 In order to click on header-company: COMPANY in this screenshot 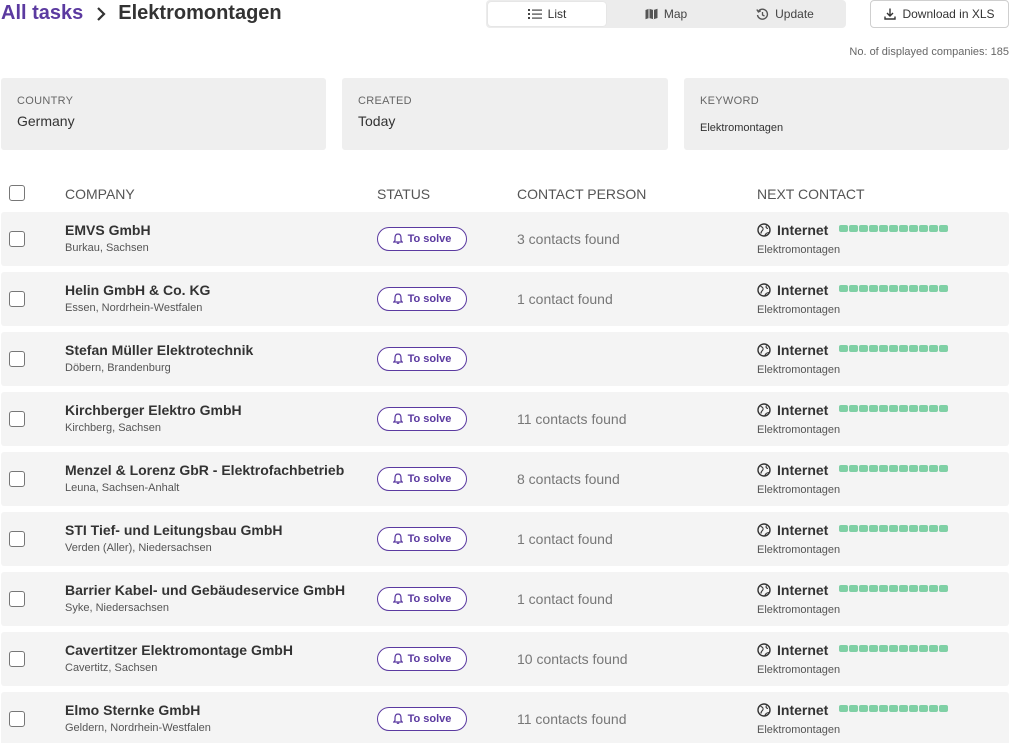, I will do `click(100, 194)`.